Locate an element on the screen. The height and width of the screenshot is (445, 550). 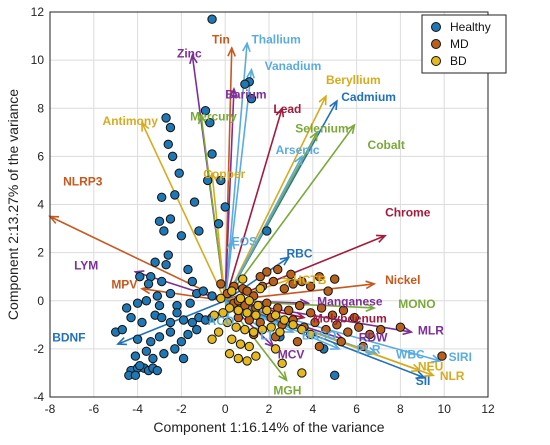
vector-label: RDW is located at coordinates (373, 338).